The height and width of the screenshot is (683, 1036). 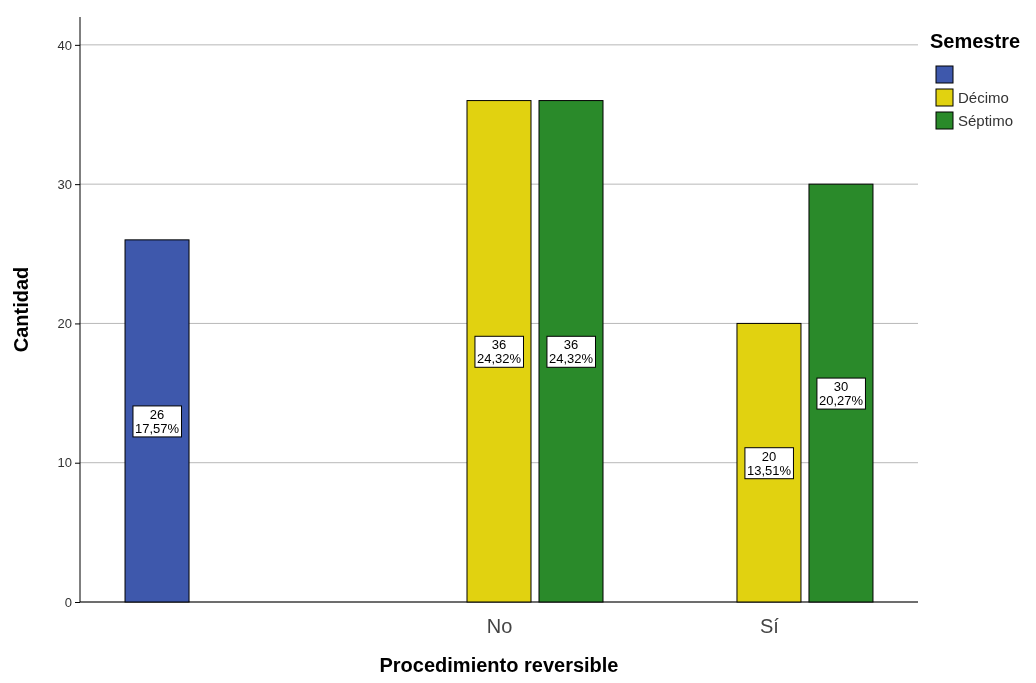 I want to click on x-tick-label: No, so click(x=499, y=626).